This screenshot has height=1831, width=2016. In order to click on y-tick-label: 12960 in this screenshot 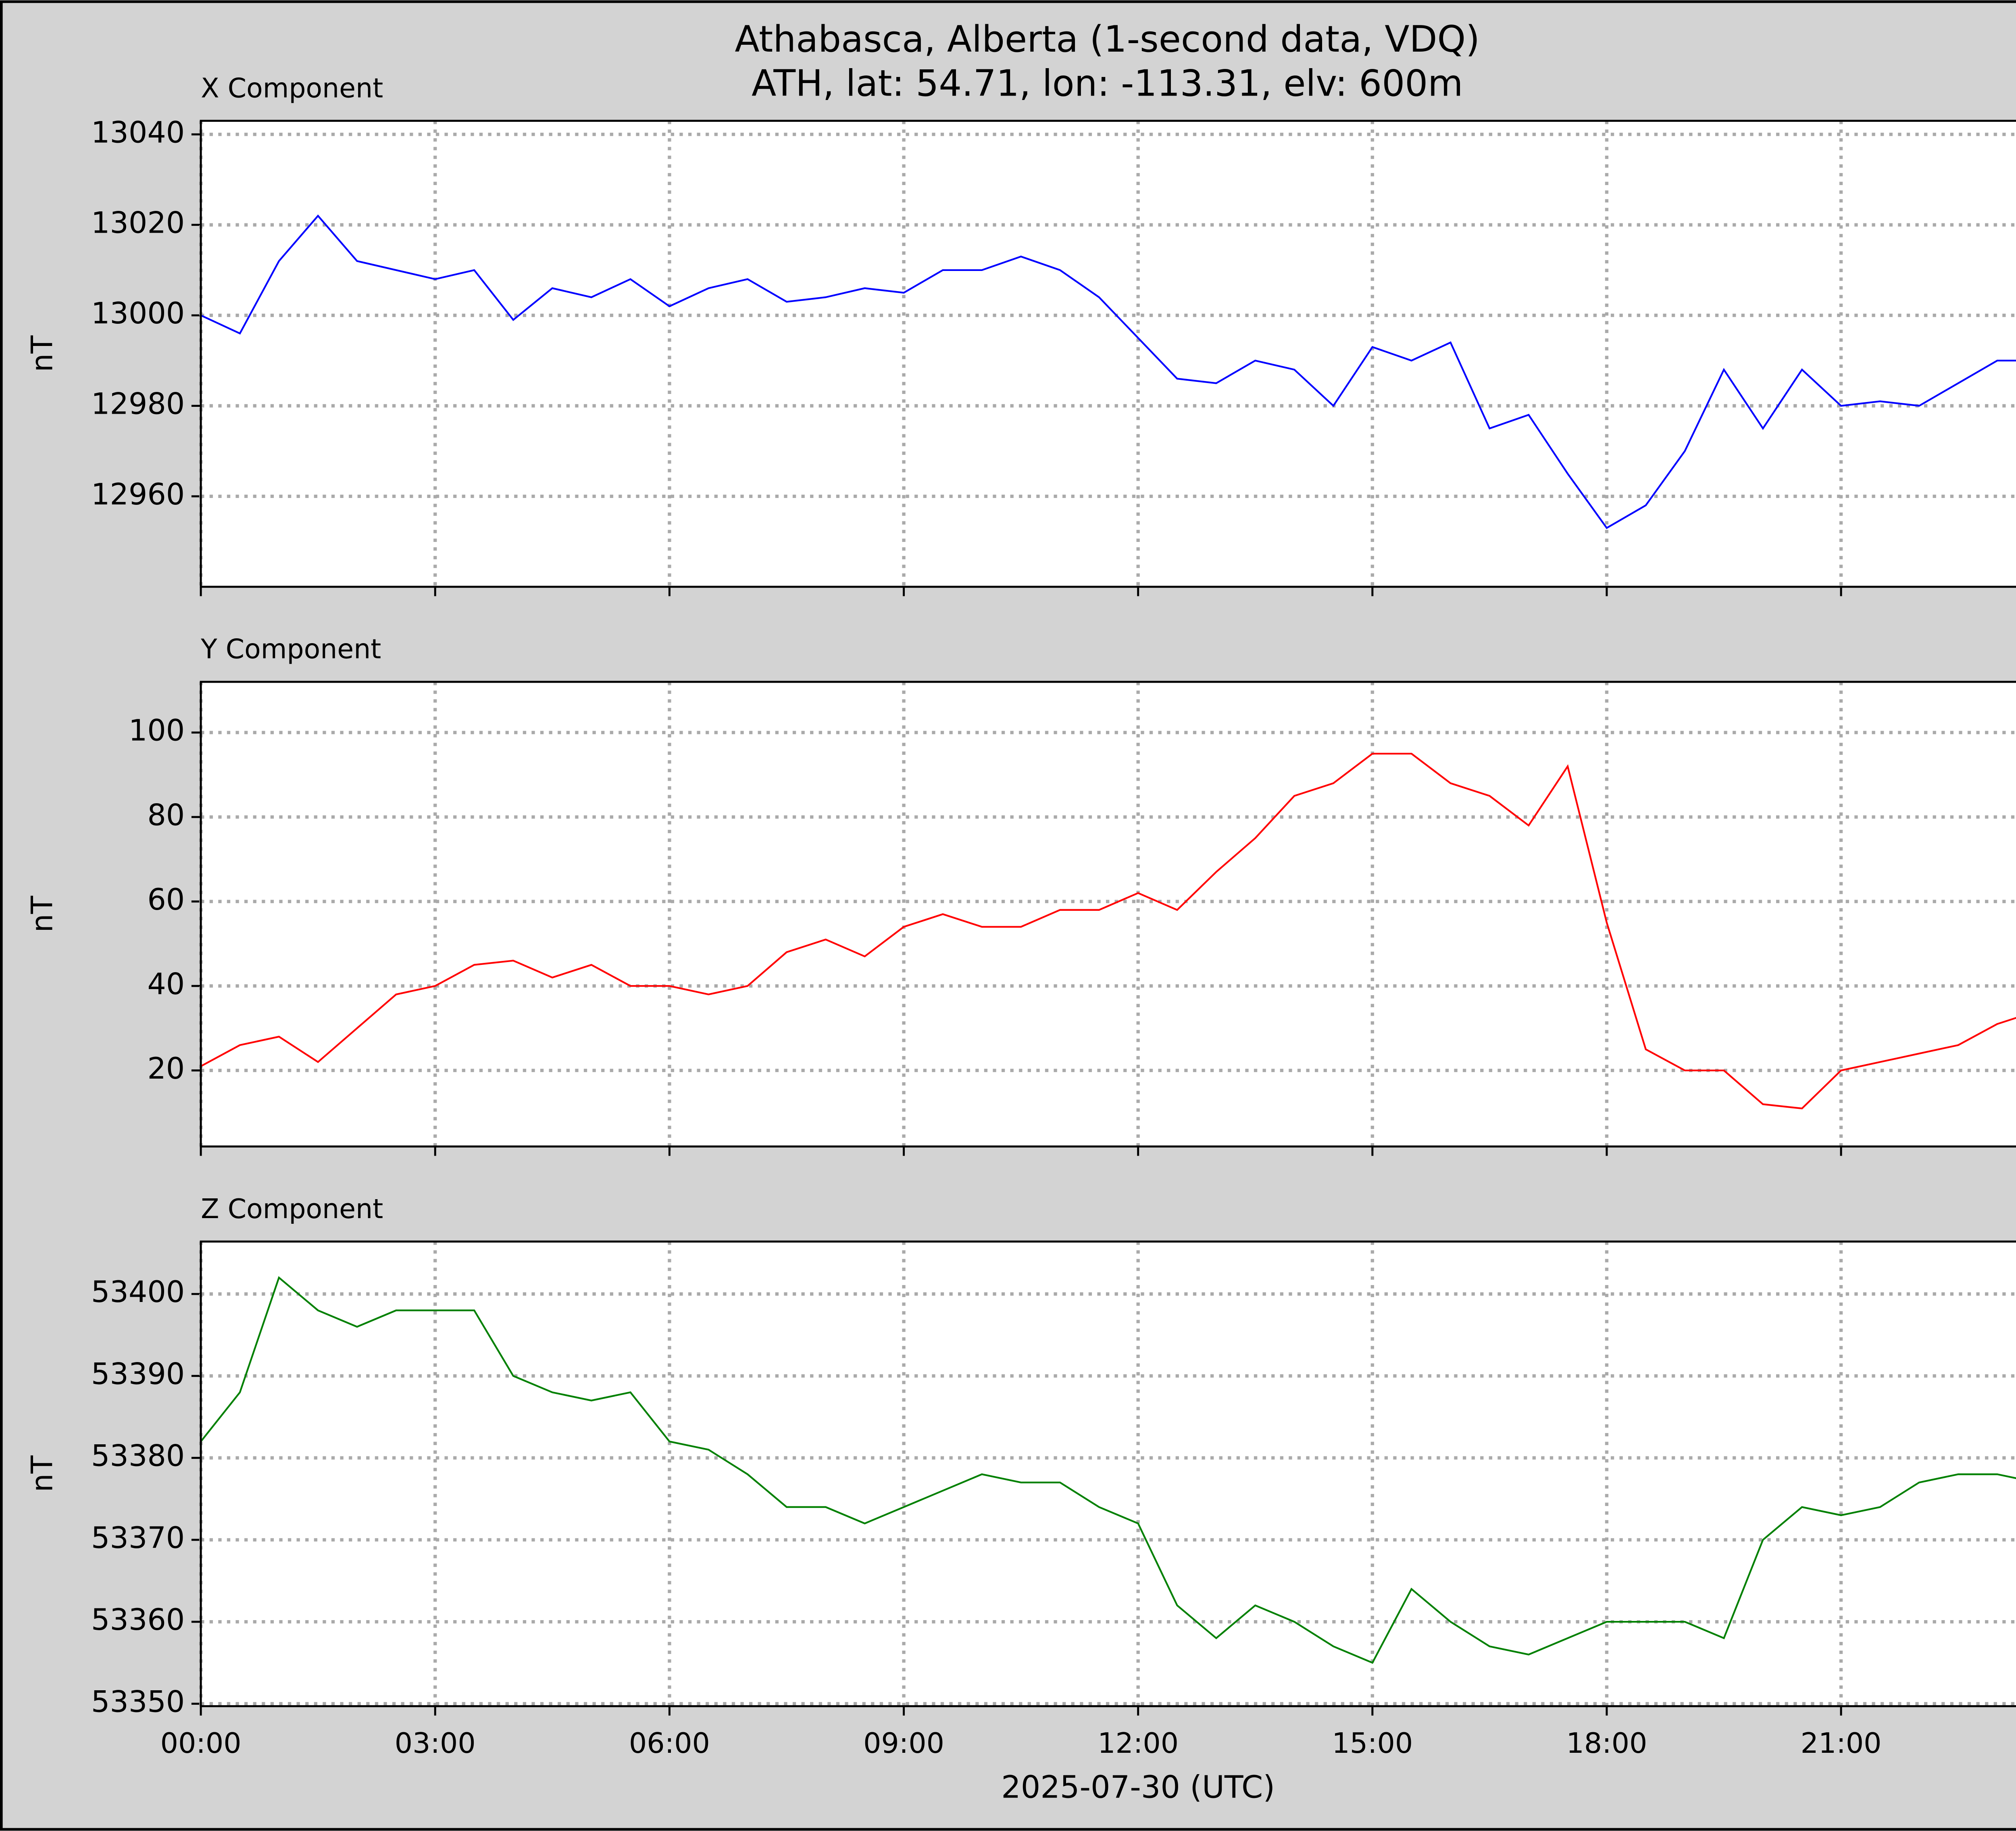, I will do `click(138, 494)`.